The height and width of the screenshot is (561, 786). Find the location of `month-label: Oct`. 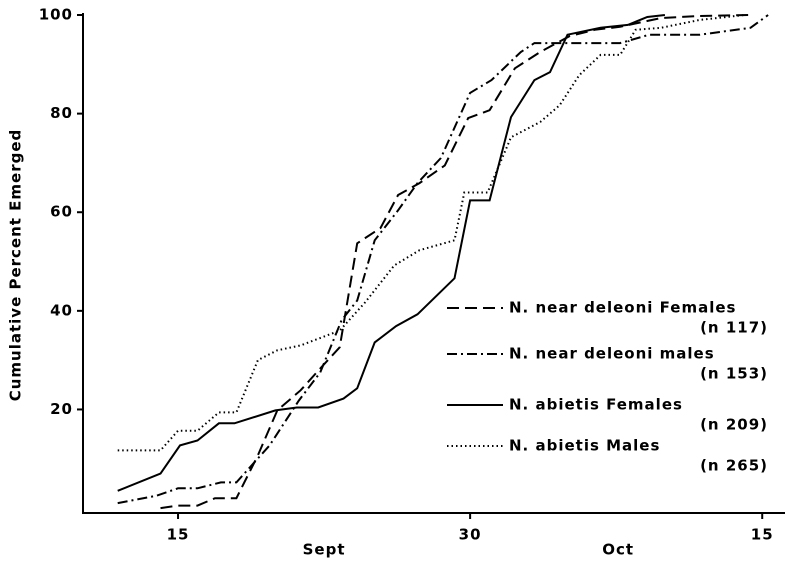

month-label: Oct is located at coordinates (618, 550).